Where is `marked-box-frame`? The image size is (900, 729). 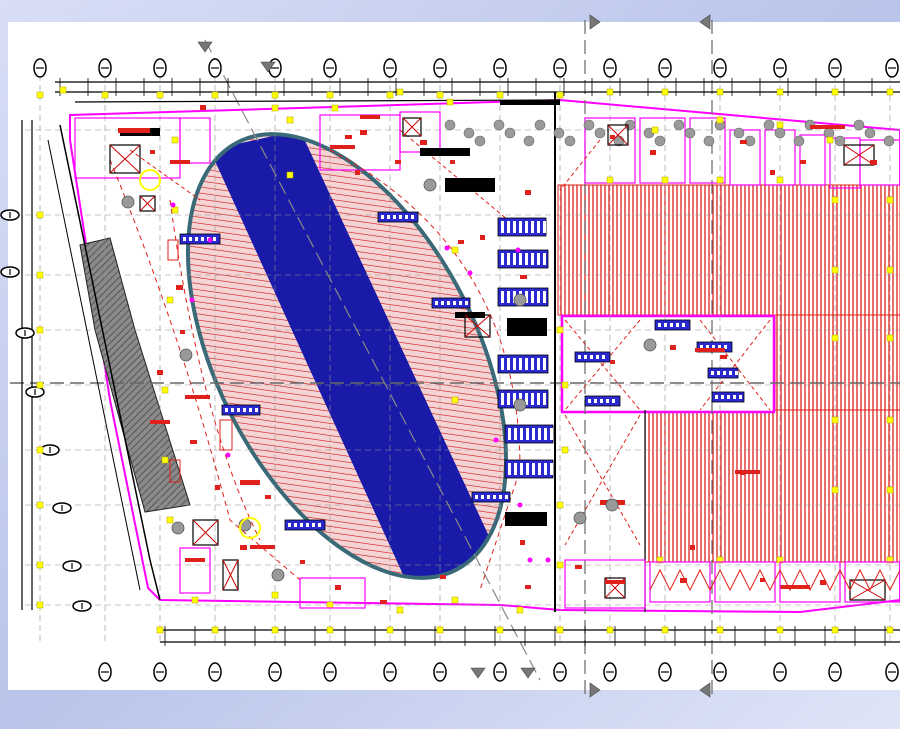 marked-box-frame is located at coordinates (412, 127).